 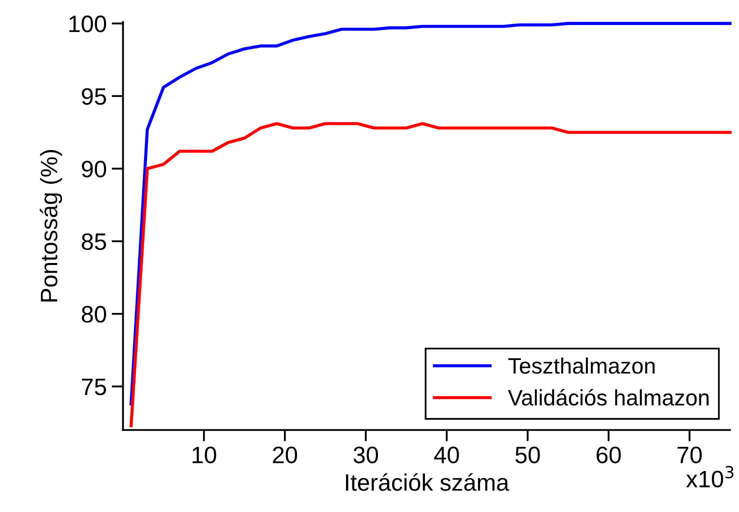 What do you see at coordinates (690, 455) in the screenshot?
I see `x-tick-label: 70` at bounding box center [690, 455].